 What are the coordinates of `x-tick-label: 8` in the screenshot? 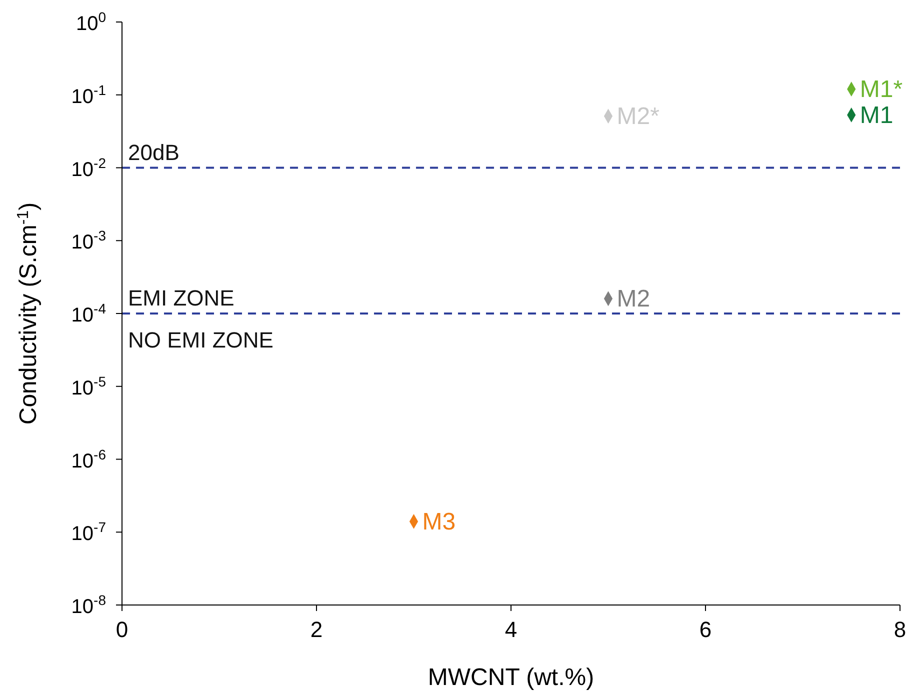 It's located at (900, 629).